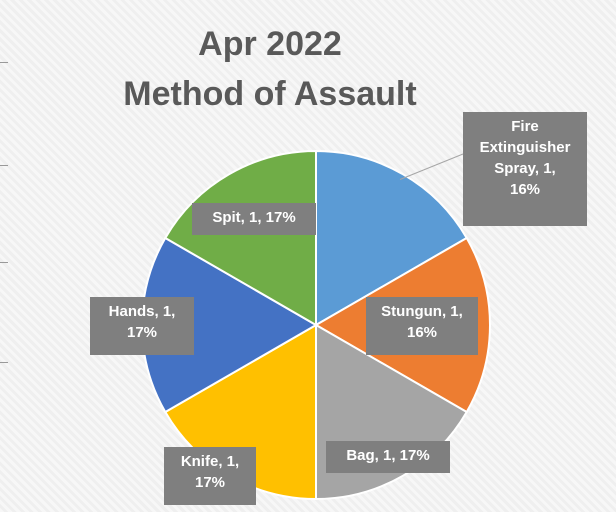 The height and width of the screenshot is (512, 616). I want to click on data-label-bag: Bag, 1, 17%, so click(388, 457).